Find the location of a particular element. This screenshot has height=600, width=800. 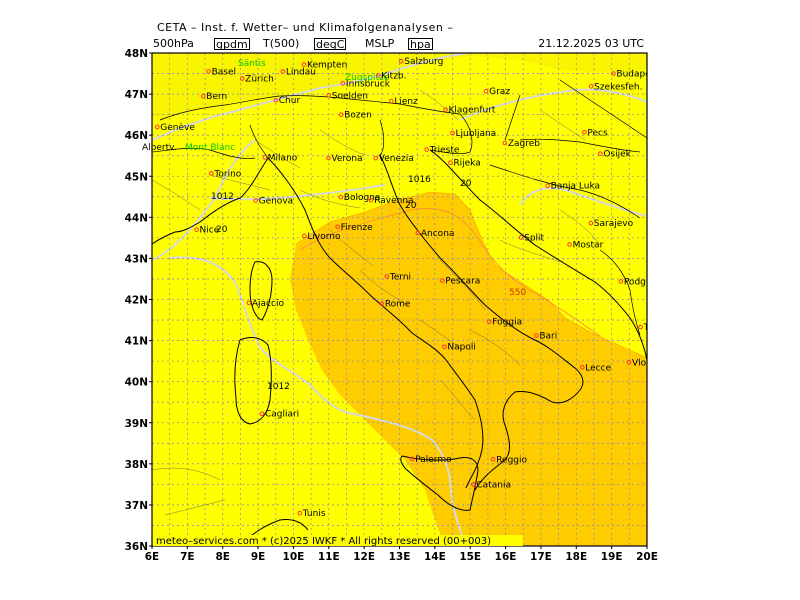

lon-tick-label: 10E is located at coordinates (294, 557).